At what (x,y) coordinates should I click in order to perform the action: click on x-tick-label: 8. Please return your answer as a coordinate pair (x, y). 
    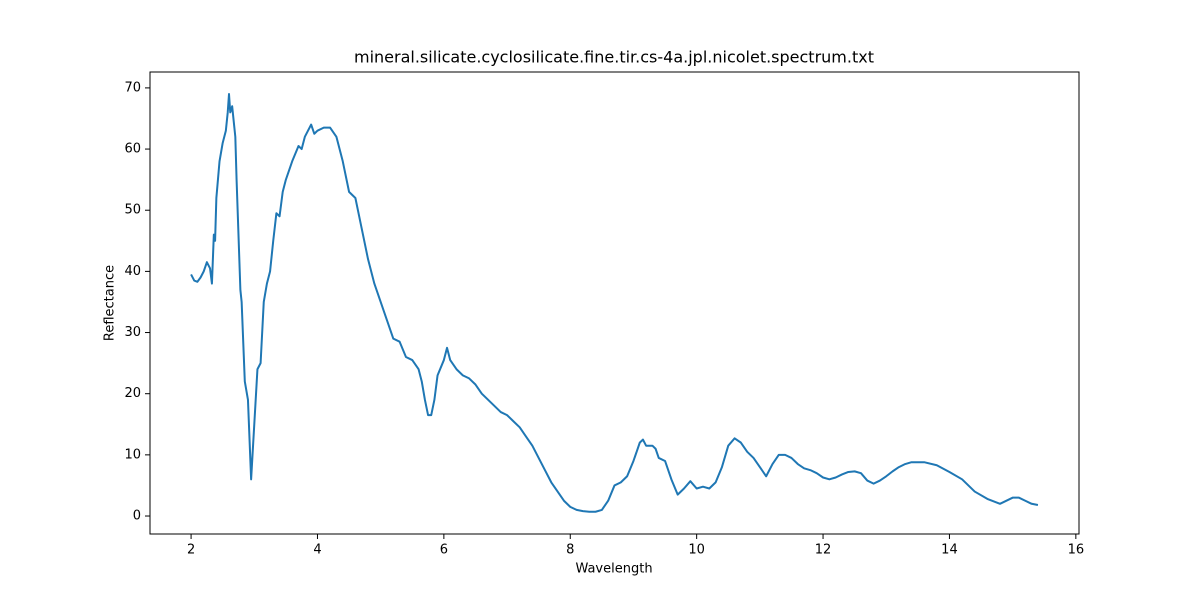
    Looking at the image, I should click on (570, 550).